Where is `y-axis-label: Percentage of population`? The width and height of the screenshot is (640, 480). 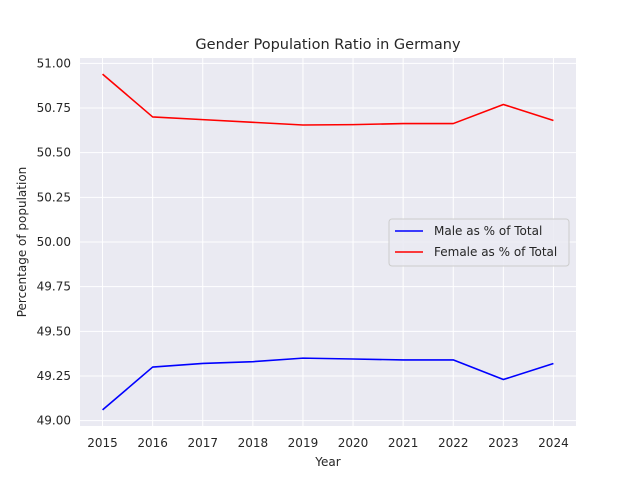 y-axis-label: Percentage of population is located at coordinates (22, 242).